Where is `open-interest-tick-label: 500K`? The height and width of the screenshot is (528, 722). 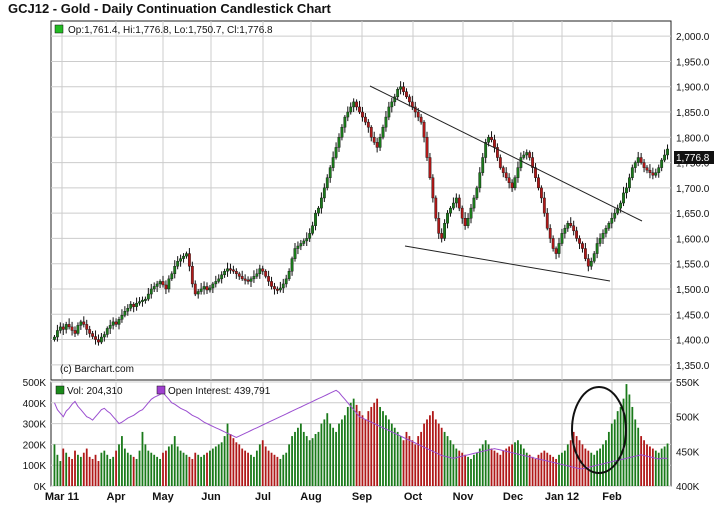 open-interest-tick-label: 500K is located at coordinates (688, 418).